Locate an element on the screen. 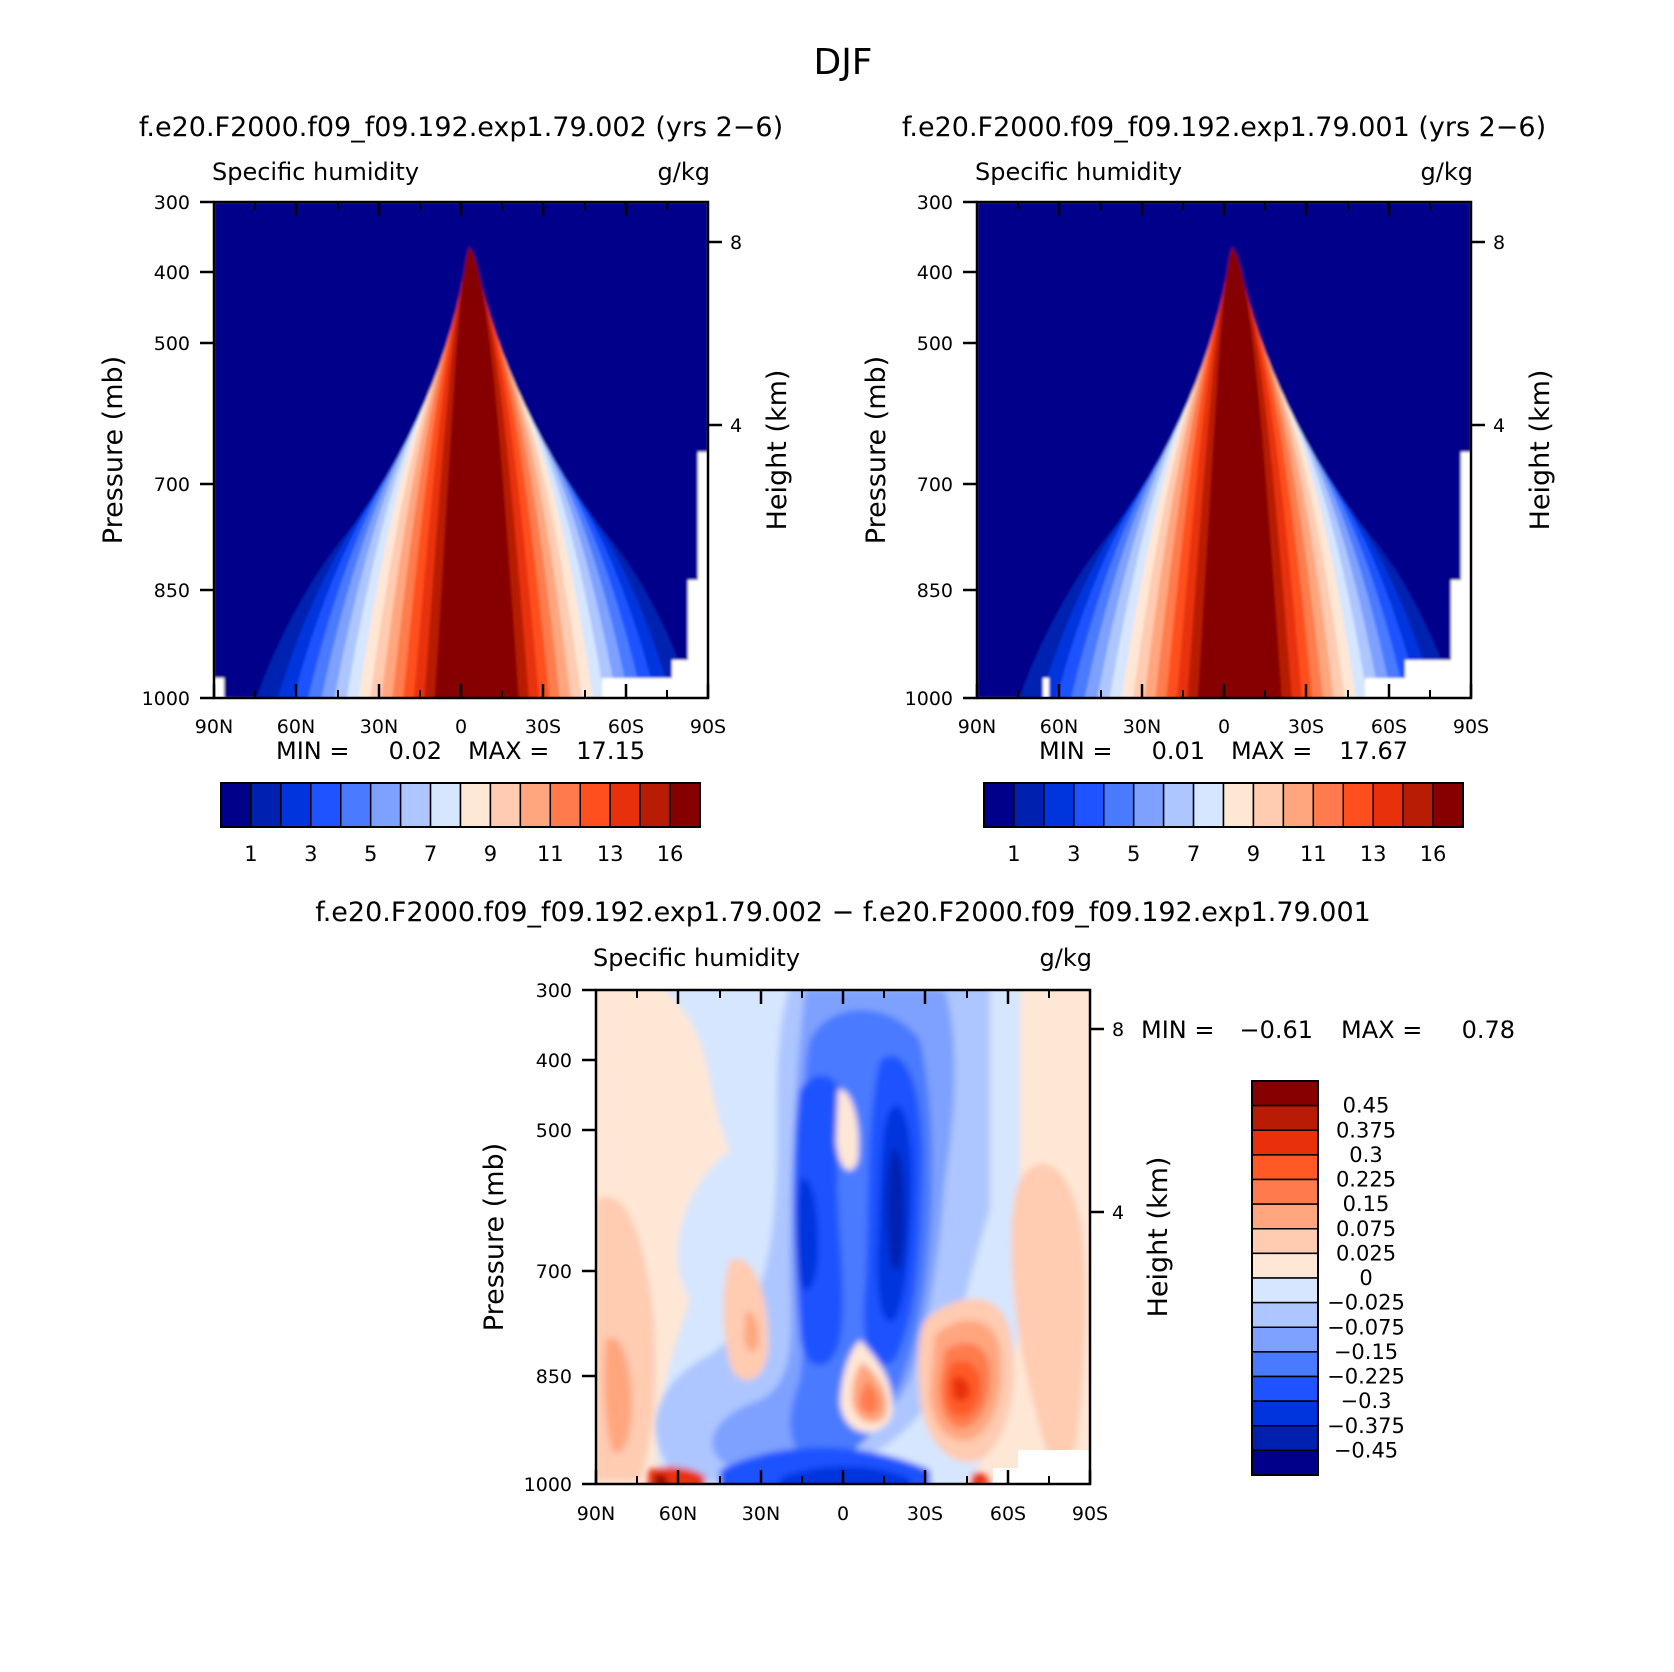 This screenshot has width=1674, height=1672. panel-1-x-tick-labels: 90N 60N 30N 0 30S 60S 90S is located at coordinates (460, 727).